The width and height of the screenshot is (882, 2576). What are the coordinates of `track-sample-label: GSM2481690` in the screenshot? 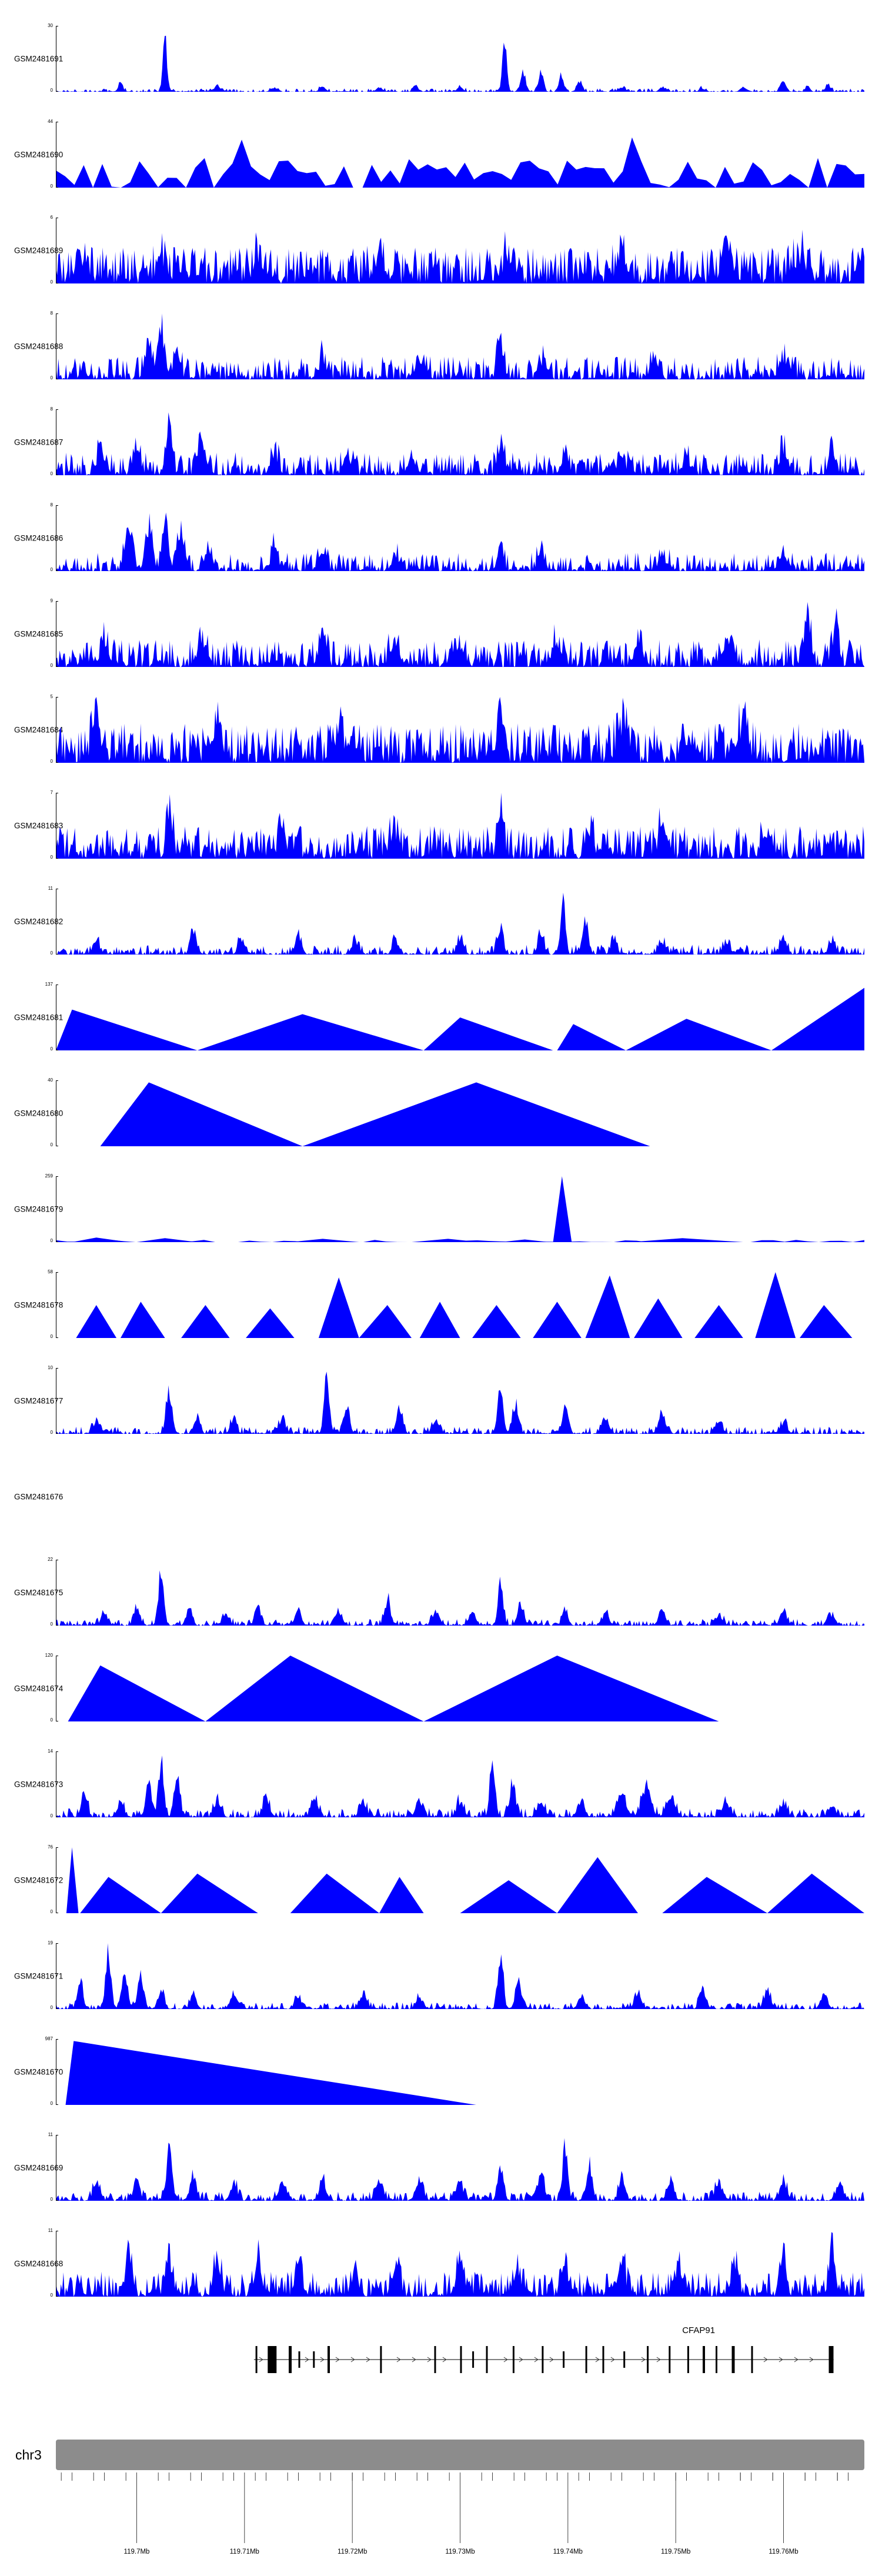 It's located at (39, 154).